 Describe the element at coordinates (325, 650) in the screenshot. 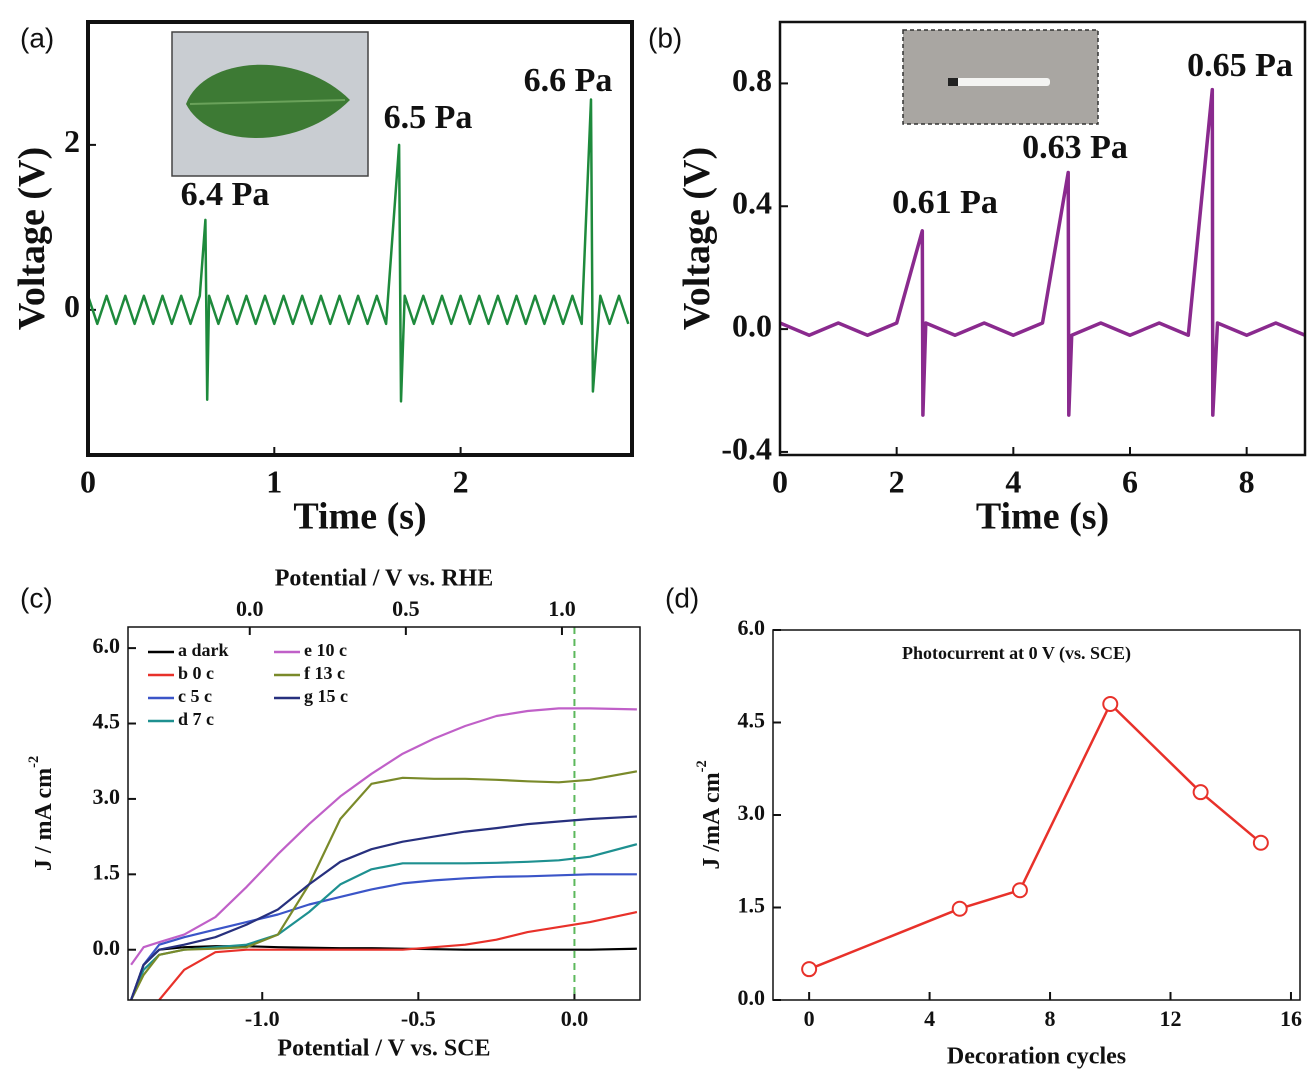

I see `legend-label: e 10 c` at that location.